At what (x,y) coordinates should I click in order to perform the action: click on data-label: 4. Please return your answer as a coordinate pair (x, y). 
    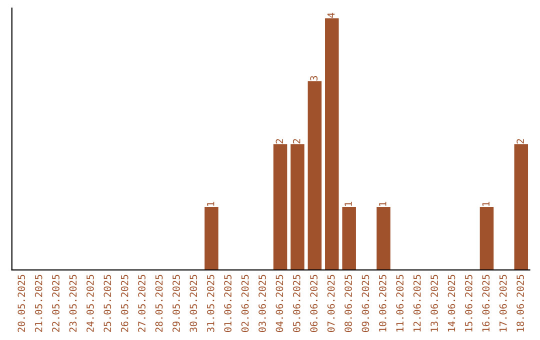
    Looking at the image, I should click on (331, 15).